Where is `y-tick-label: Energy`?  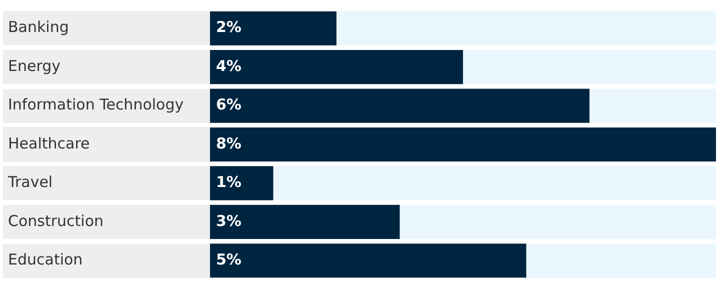
y-tick-label: Energy is located at coordinates (34, 65).